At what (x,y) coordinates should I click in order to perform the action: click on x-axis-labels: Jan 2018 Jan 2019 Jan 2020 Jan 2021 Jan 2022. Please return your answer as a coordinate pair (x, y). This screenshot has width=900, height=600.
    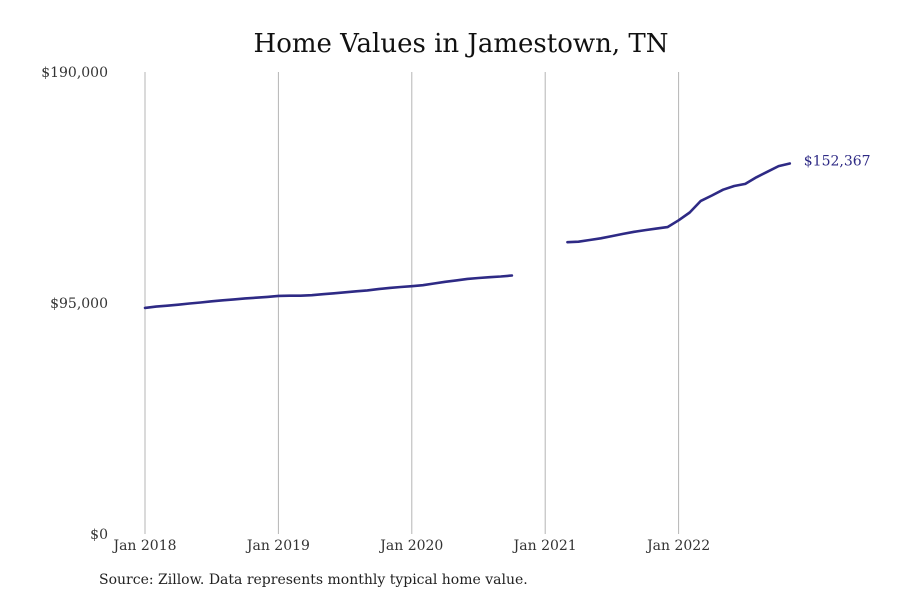
    Looking at the image, I should click on (410, 546).